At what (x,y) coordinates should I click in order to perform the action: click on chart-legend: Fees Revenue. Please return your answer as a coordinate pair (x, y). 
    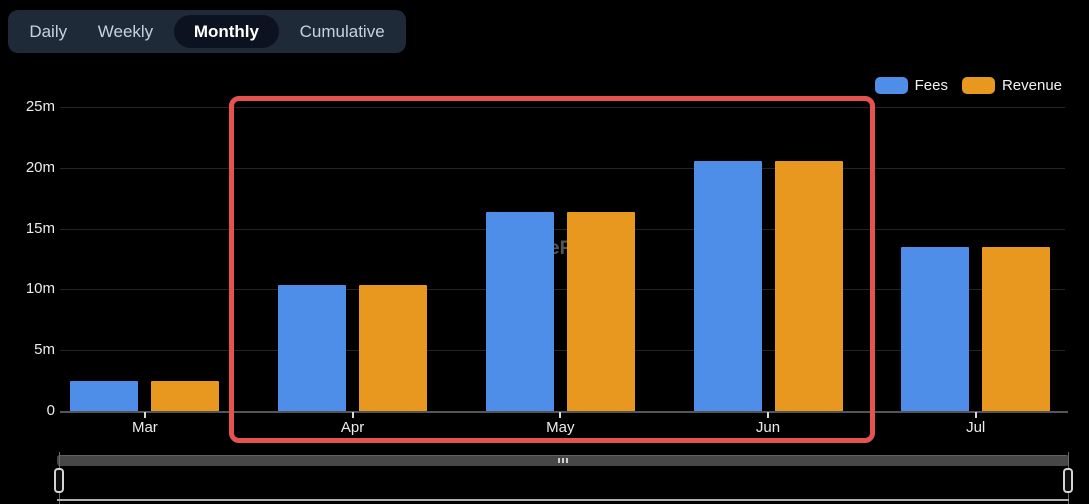
    Looking at the image, I should click on (968, 85).